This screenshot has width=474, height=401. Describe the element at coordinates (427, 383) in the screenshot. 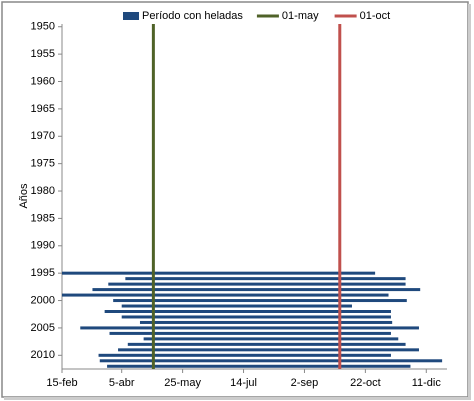

I see `x-tick-label: 11-dic` at that location.